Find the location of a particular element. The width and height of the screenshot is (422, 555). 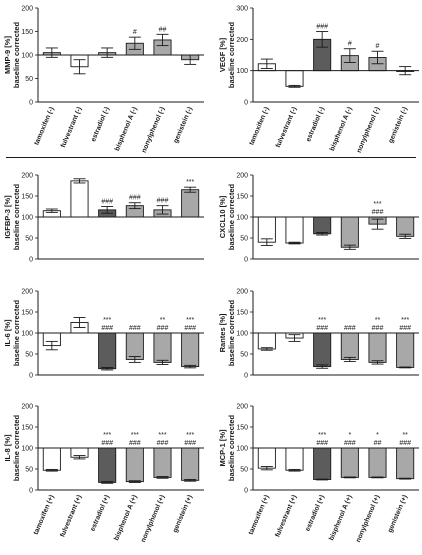

y-axis-label: IL-6 [%] is located at coordinates (7, 333).